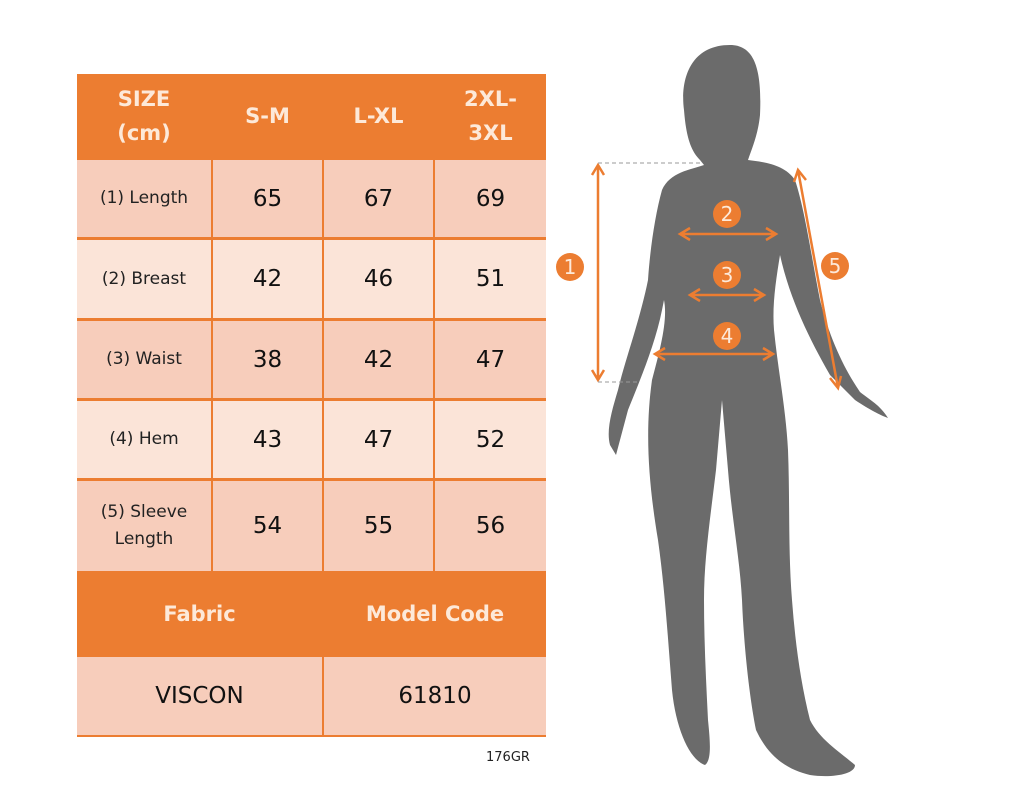 Image resolution: width=1024 pixels, height=790 pixels. I want to click on size-value: 67, so click(378, 198).